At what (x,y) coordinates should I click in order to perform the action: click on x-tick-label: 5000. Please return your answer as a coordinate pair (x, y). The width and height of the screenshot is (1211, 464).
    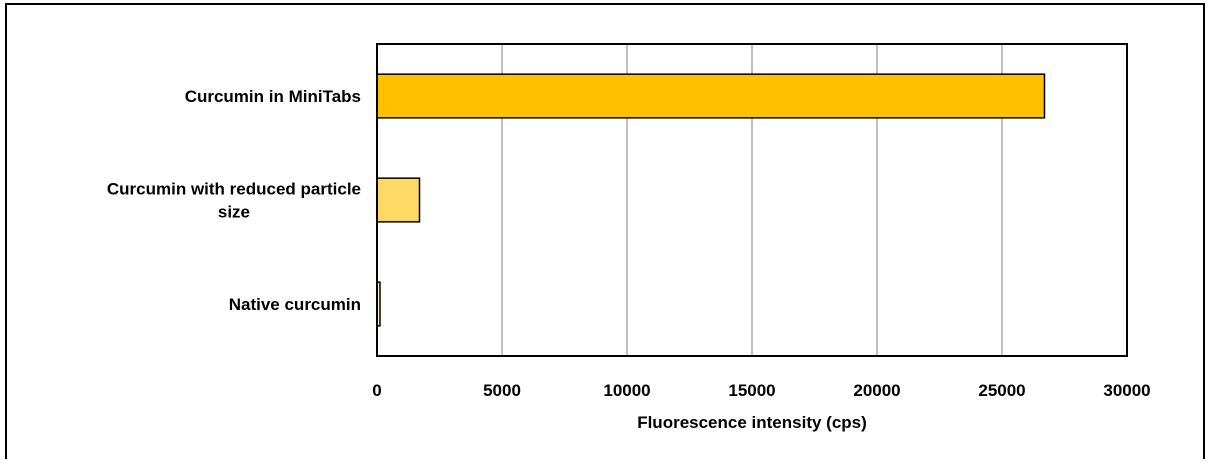
    Looking at the image, I should click on (502, 390).